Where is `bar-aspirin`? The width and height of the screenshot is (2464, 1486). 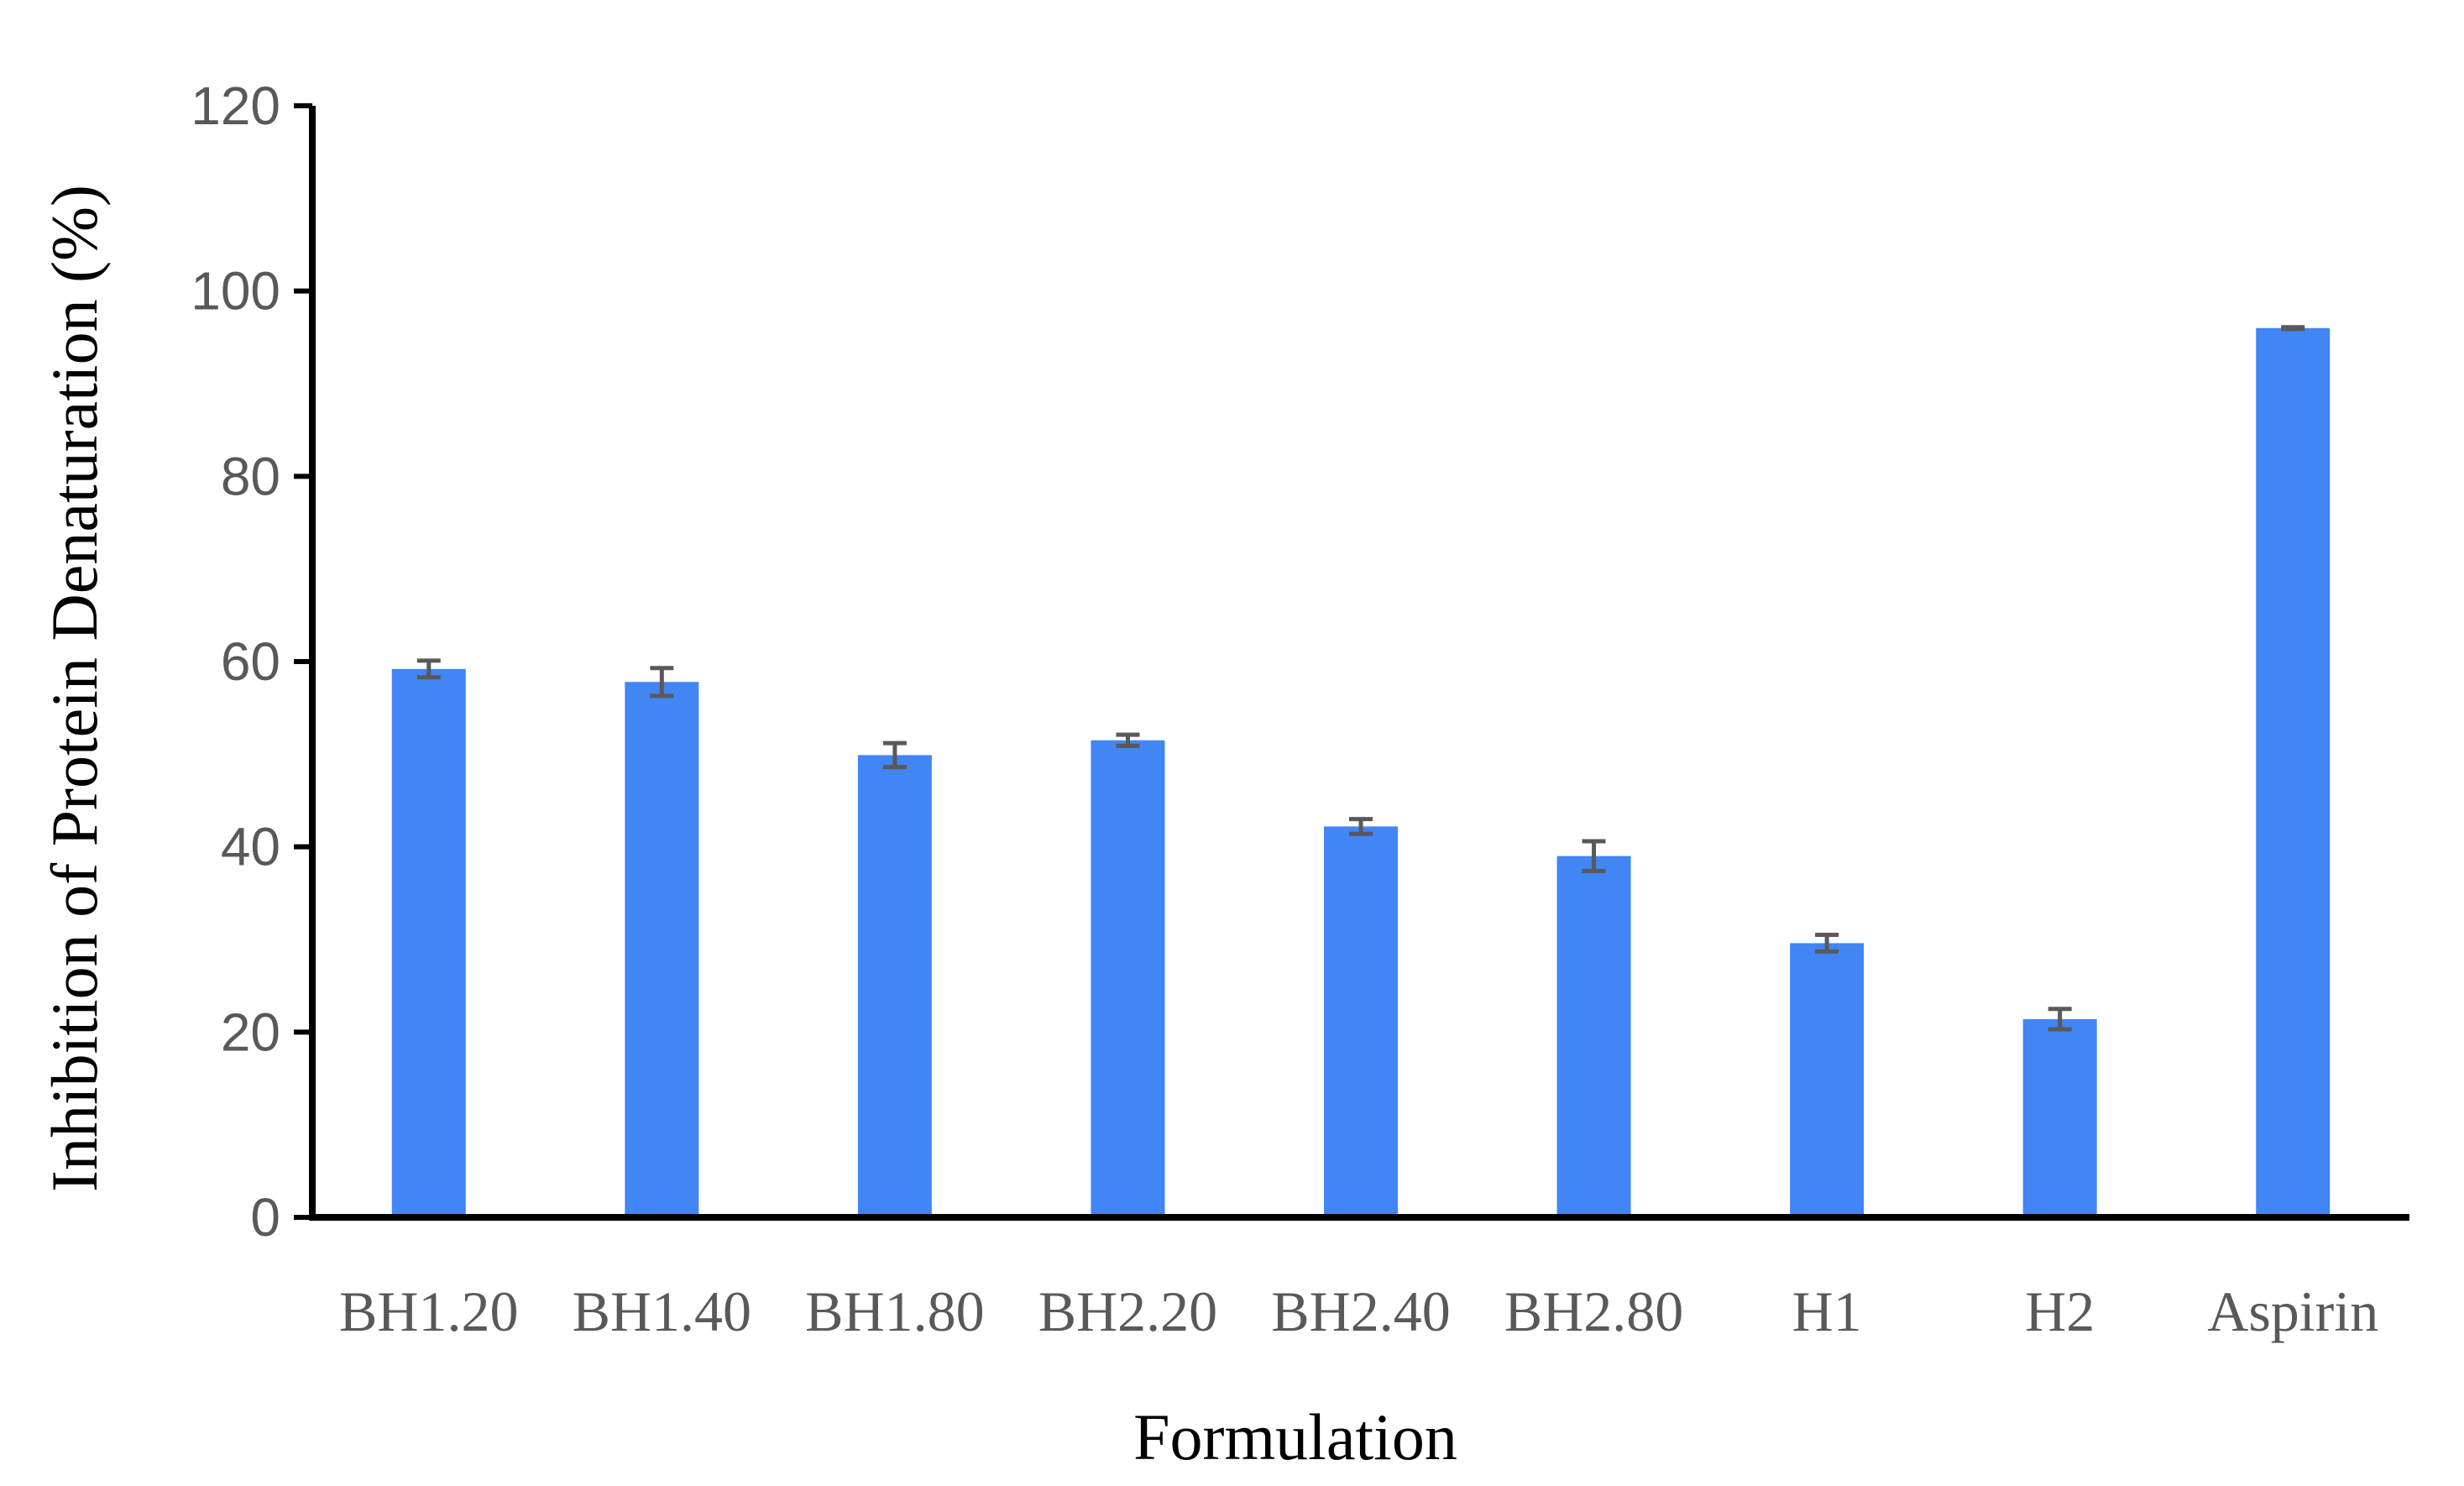
bar-aspirin is located at coordinates (2293, 772).